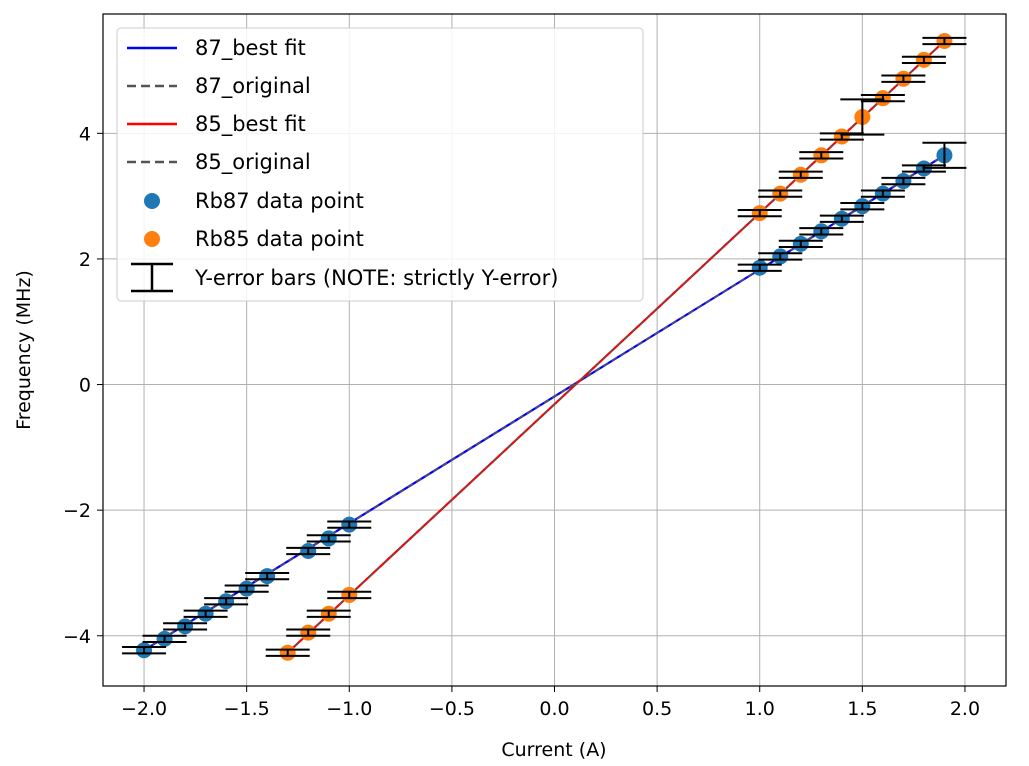 The image size is (1029, 766). I want to click on x-tick-label: −2.0, so click(144, 709).